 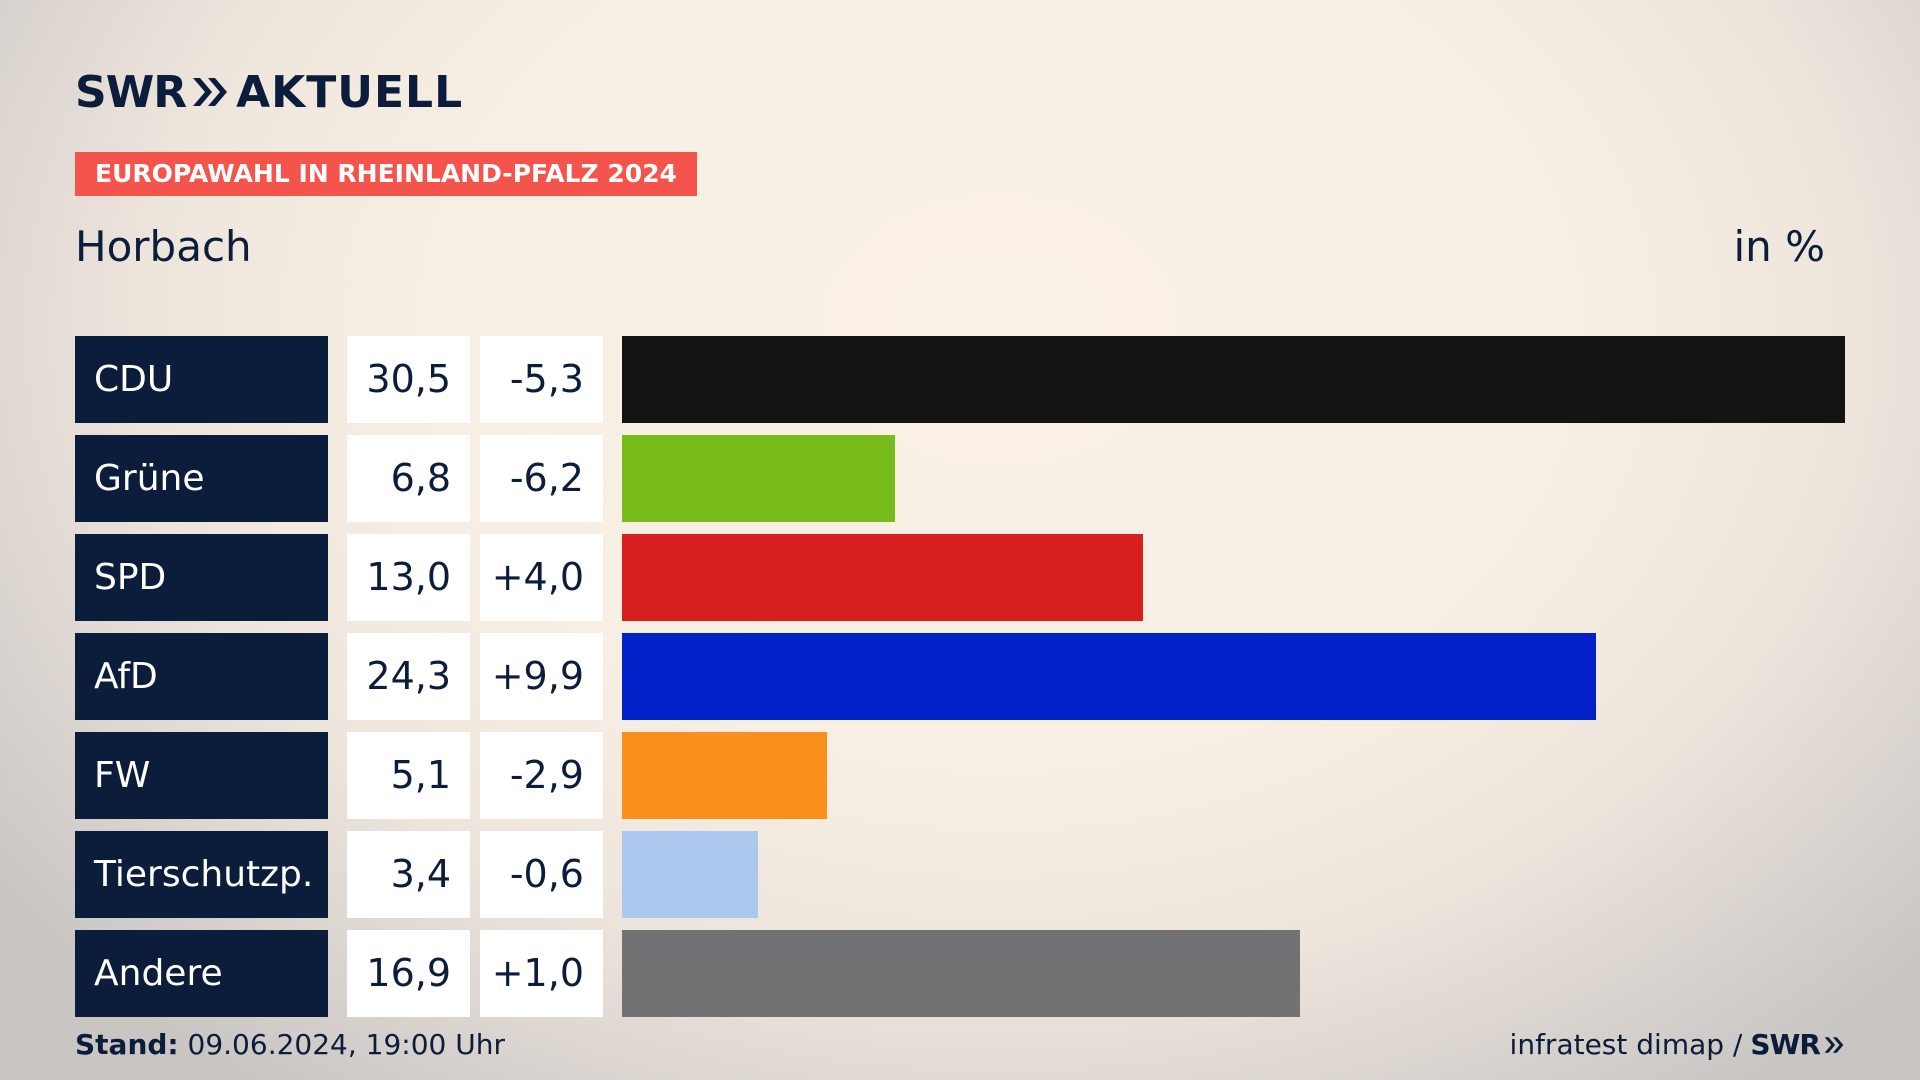 I want to click on source-brand-text: SWR, so click(x=1785, y=1044).